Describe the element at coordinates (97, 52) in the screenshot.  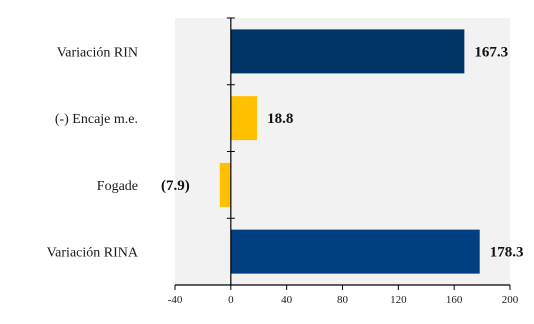
I see `category-label: Variación RIN` at that location.